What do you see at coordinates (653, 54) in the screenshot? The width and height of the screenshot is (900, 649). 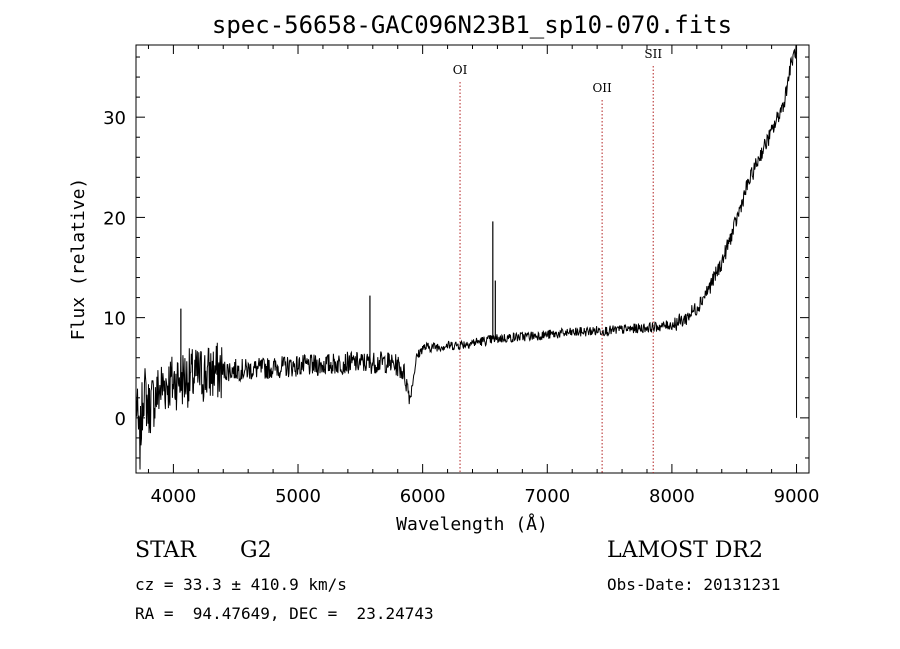 I see `emission-line-label: SII` at bounding box center [653, 54].